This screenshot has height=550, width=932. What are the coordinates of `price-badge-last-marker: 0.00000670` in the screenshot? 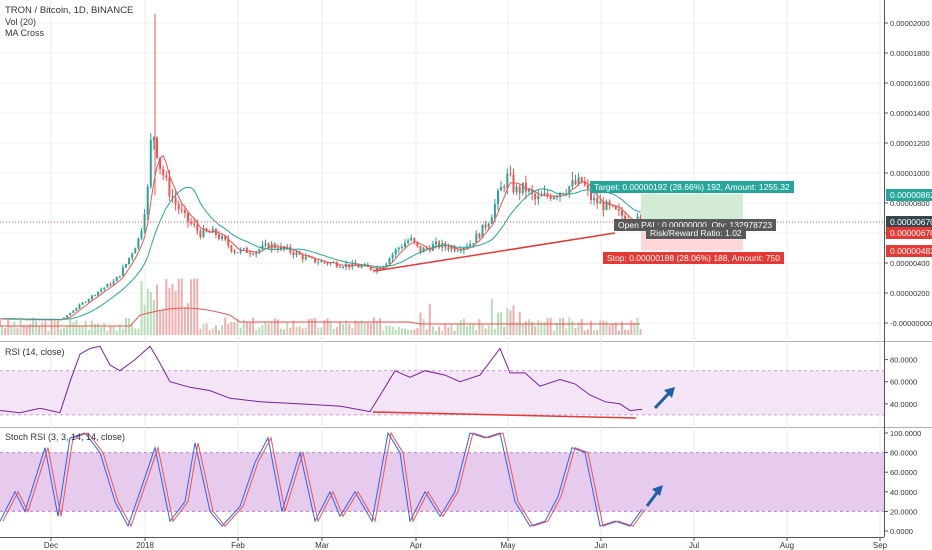 It's located at (909, 233).